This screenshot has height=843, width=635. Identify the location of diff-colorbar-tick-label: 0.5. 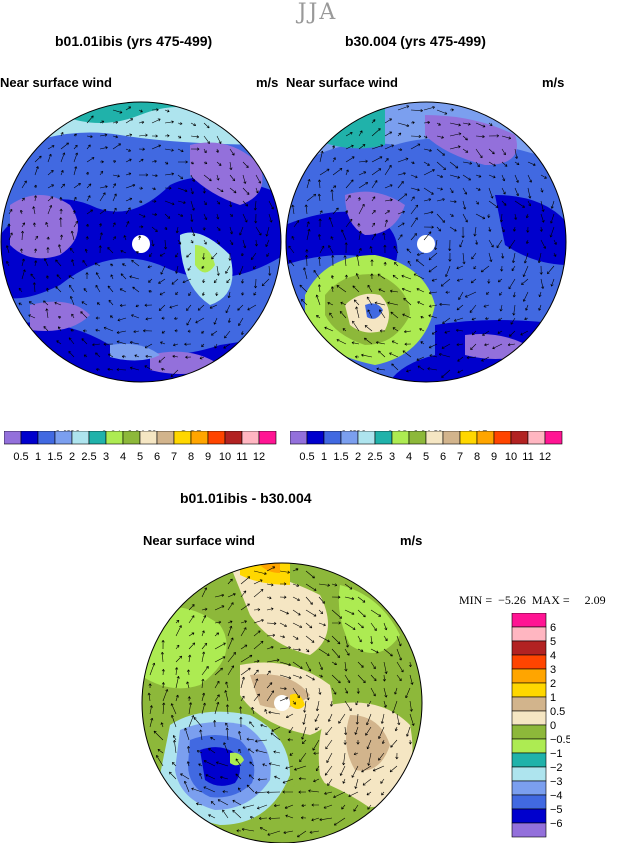
(557, 712).